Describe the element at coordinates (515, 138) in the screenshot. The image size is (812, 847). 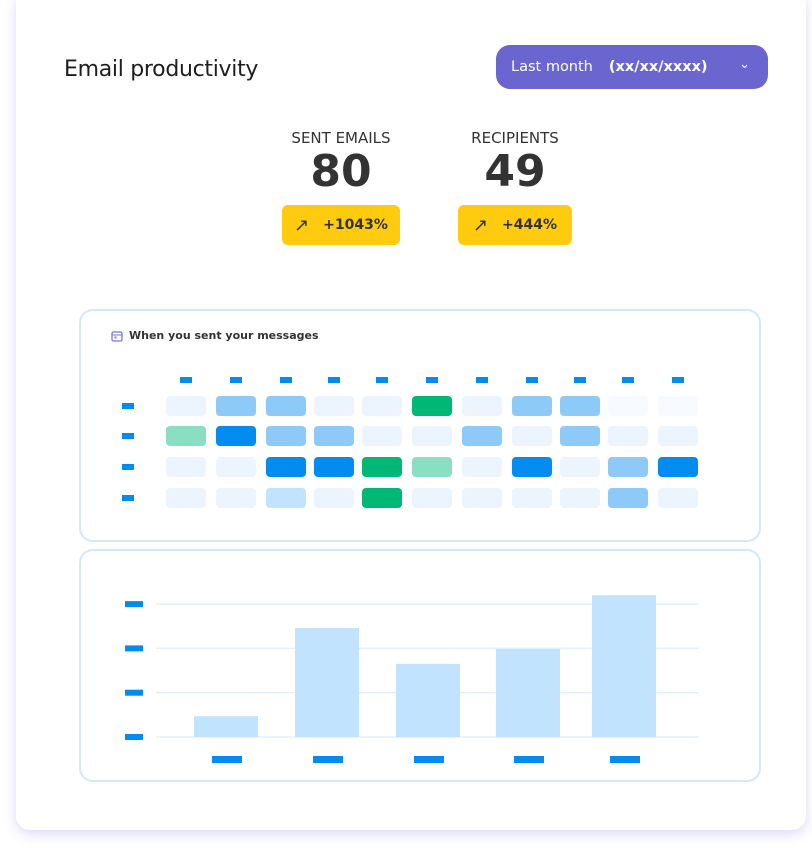
I see `stat-label: RECIPIENTS` at that location.